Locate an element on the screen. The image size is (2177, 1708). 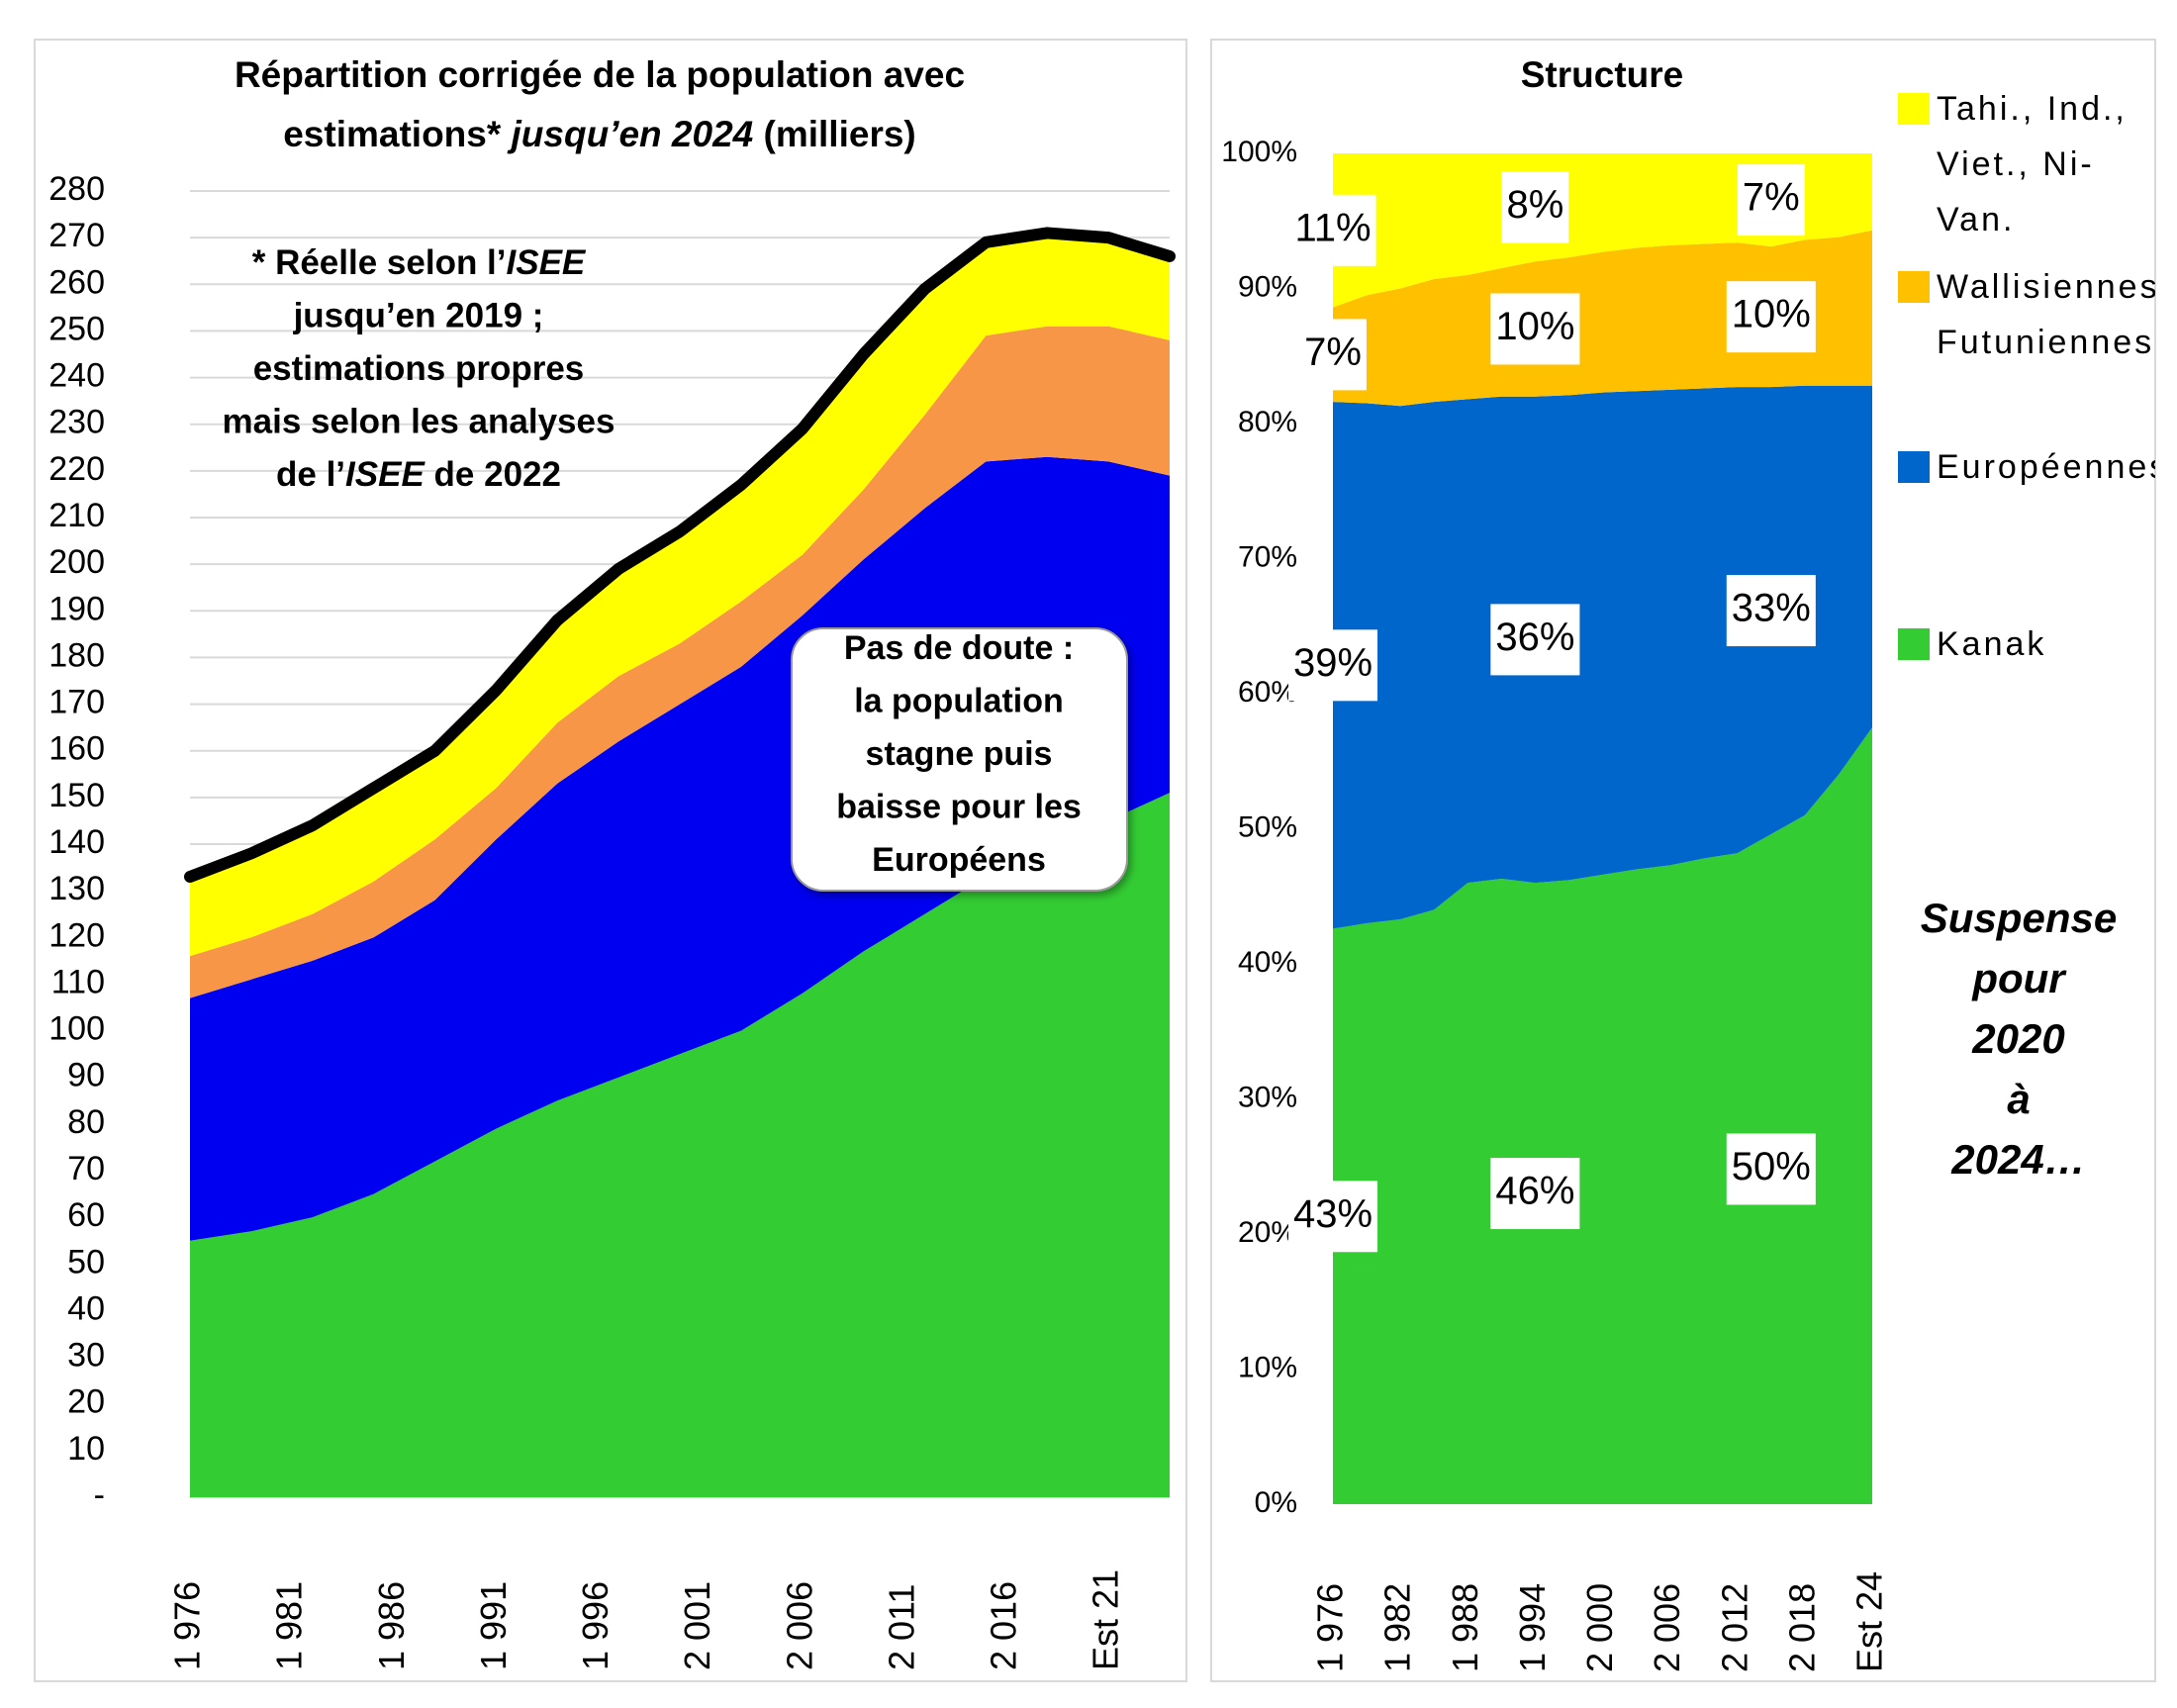
y-tick-label: 120 is located at coordinates (76, 935).